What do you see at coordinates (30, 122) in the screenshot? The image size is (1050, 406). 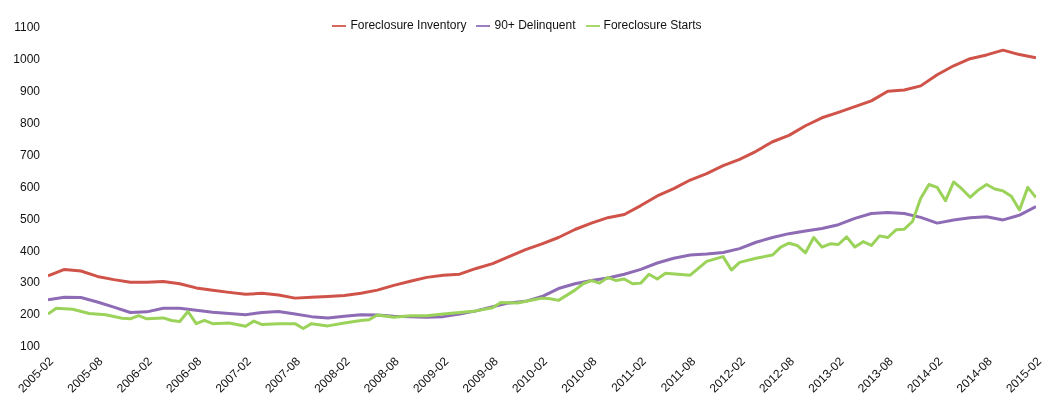 I see `y-tick-label: 800` at bounding box center [30, 122].